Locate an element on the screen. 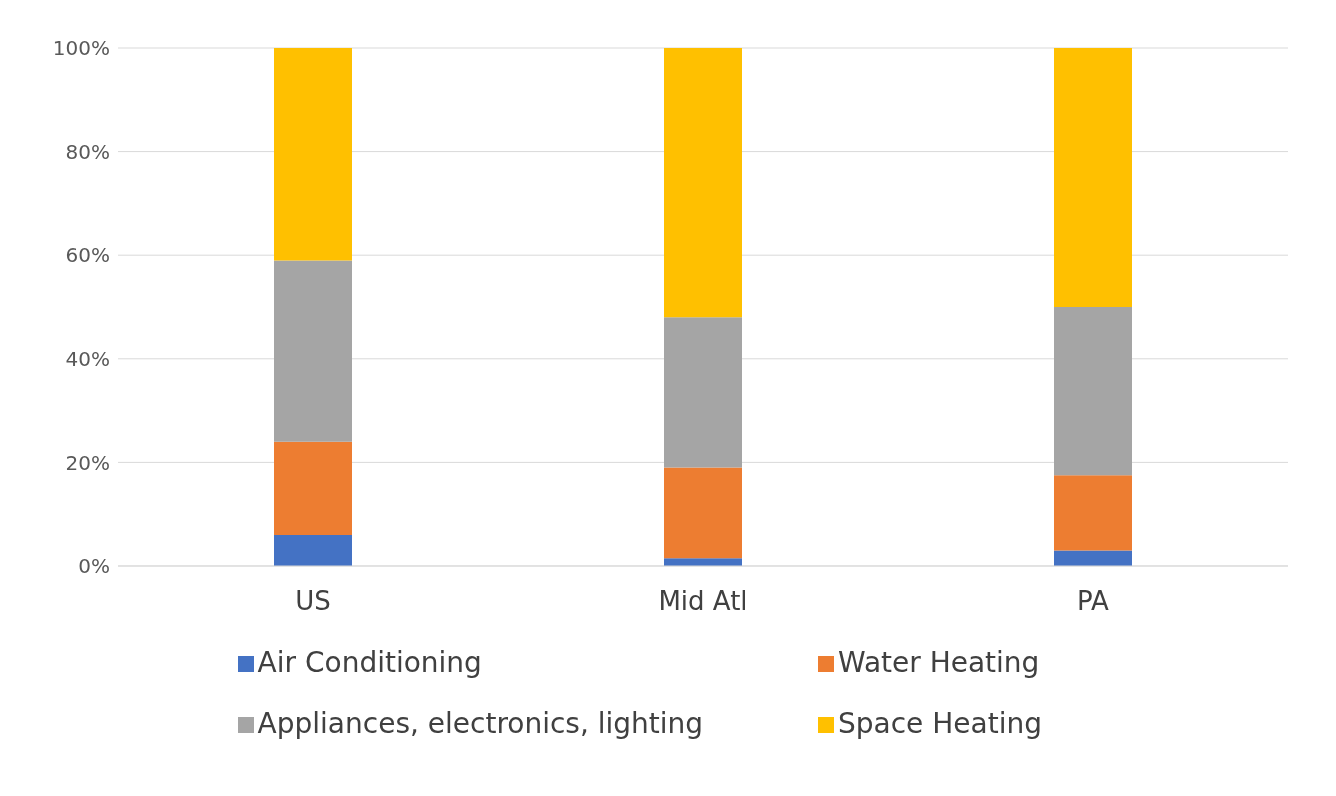 This screenshot has width=1336, height=796. x-tick-label: US is located at coordinates (313, 601).